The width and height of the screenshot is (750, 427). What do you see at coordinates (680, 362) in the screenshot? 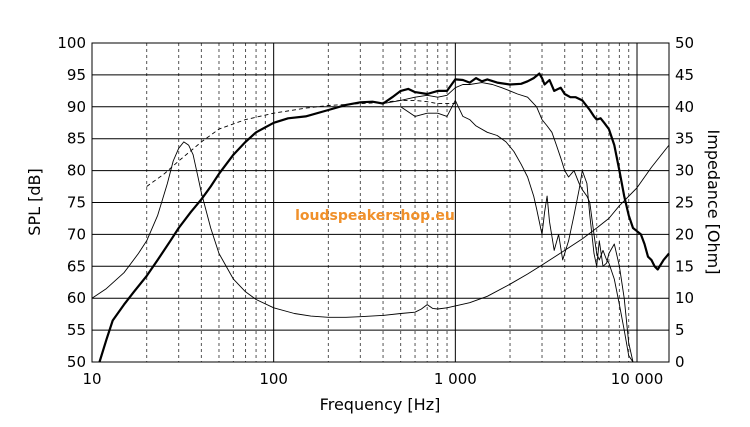
I see `y-right-tick-label: 0` at bounding box center [680, 362].